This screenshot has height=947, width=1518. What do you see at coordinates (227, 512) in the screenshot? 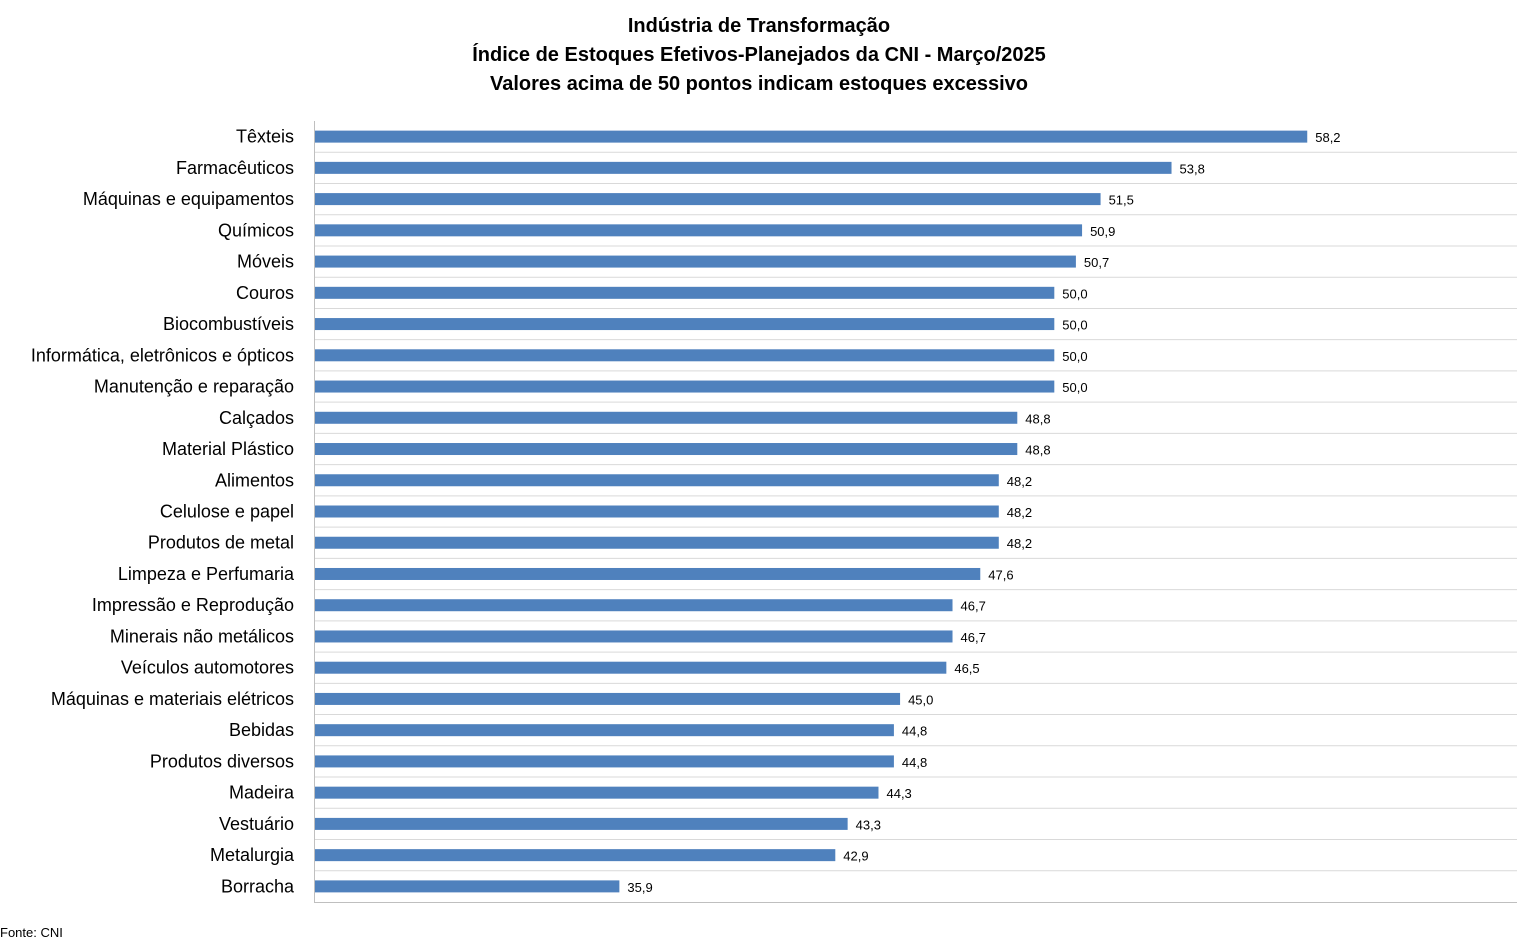
I see `category-label: Celulose e papel` at bounding box center [227, 512].